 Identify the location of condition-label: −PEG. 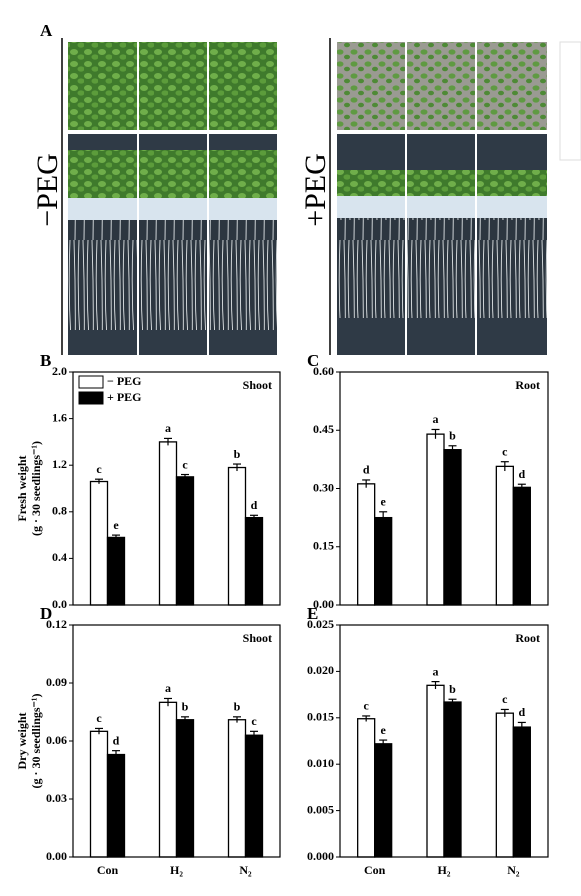
(47, 190).